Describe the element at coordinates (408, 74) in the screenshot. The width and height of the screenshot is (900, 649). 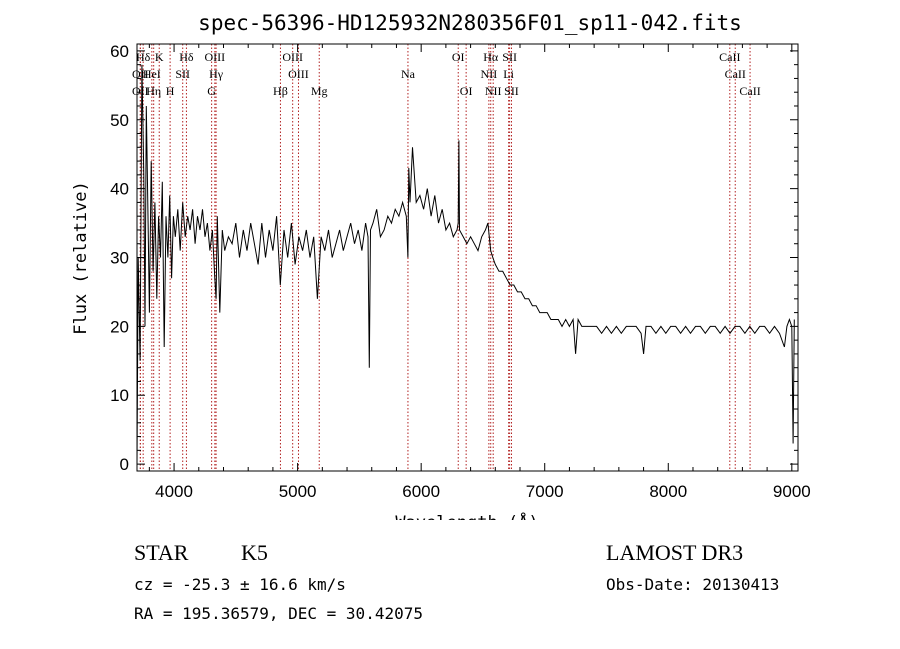
I see `line-label: Na` at that location.